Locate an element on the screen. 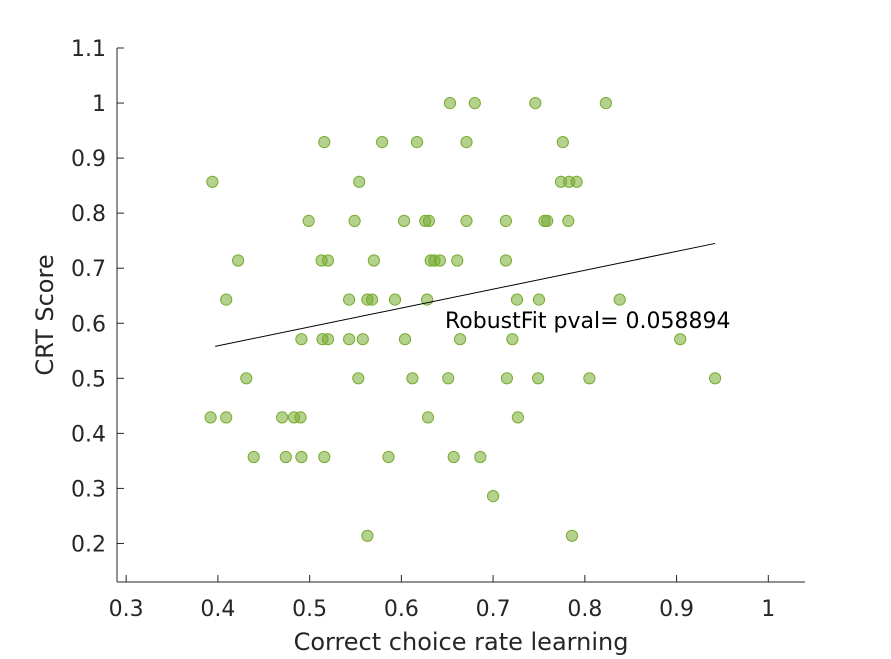 The image size is (891, 659). y-tick-label: 0.3 is located at coordinates (88, 489).